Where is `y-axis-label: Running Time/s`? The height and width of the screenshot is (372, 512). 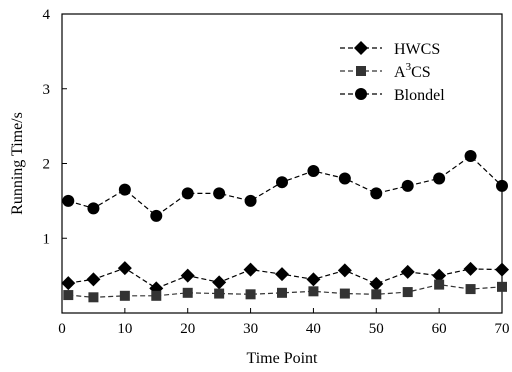 y-axis-label: Running Time/s is located at coordinates (17, 163).